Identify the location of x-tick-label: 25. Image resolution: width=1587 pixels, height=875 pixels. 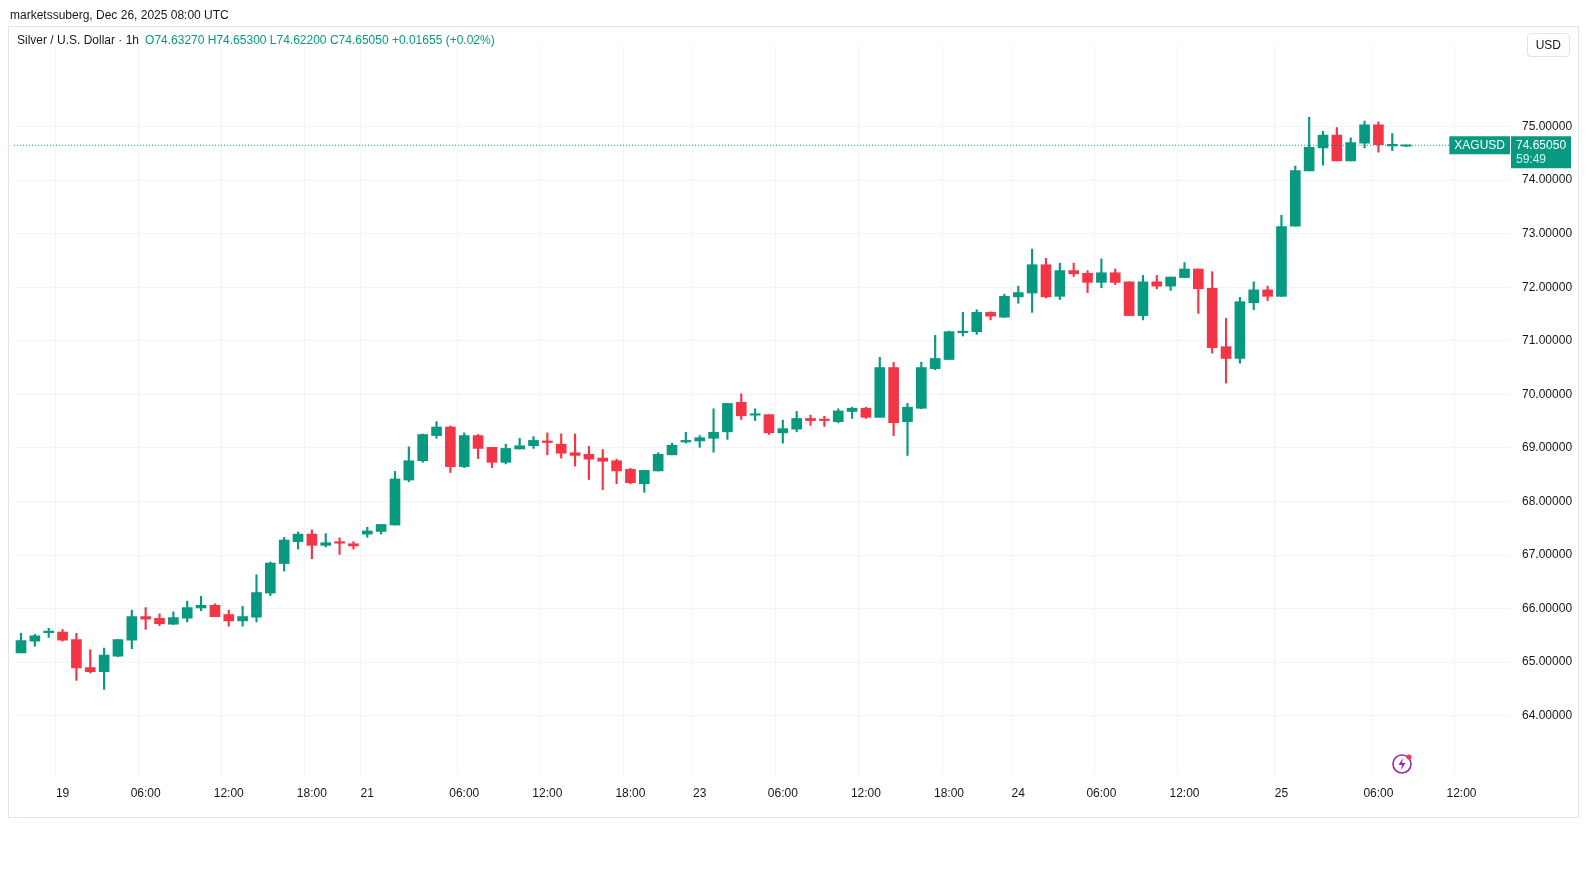
(1281, 793).